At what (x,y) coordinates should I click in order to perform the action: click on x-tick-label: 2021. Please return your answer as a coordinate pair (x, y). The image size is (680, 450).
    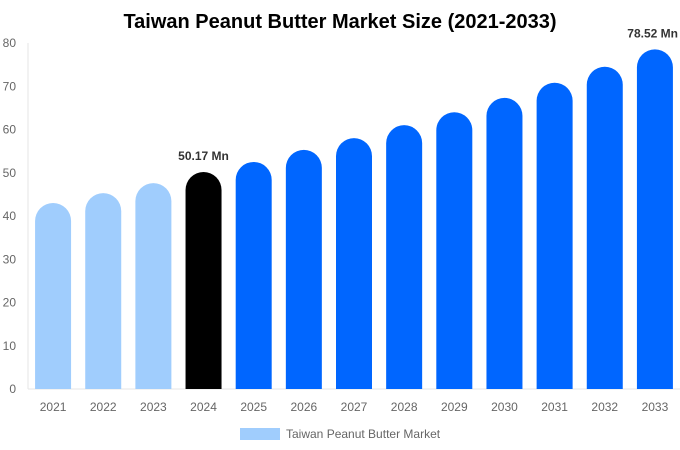
    Looking at the image, I should click on (53, 407).